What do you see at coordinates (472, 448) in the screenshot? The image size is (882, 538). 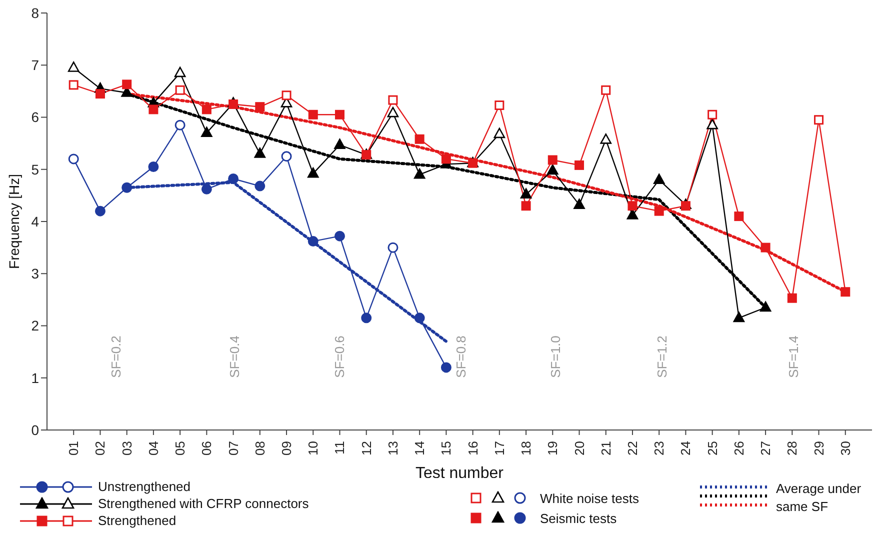 I see `x-tick-label: 16` at bounding box center [472, 448].